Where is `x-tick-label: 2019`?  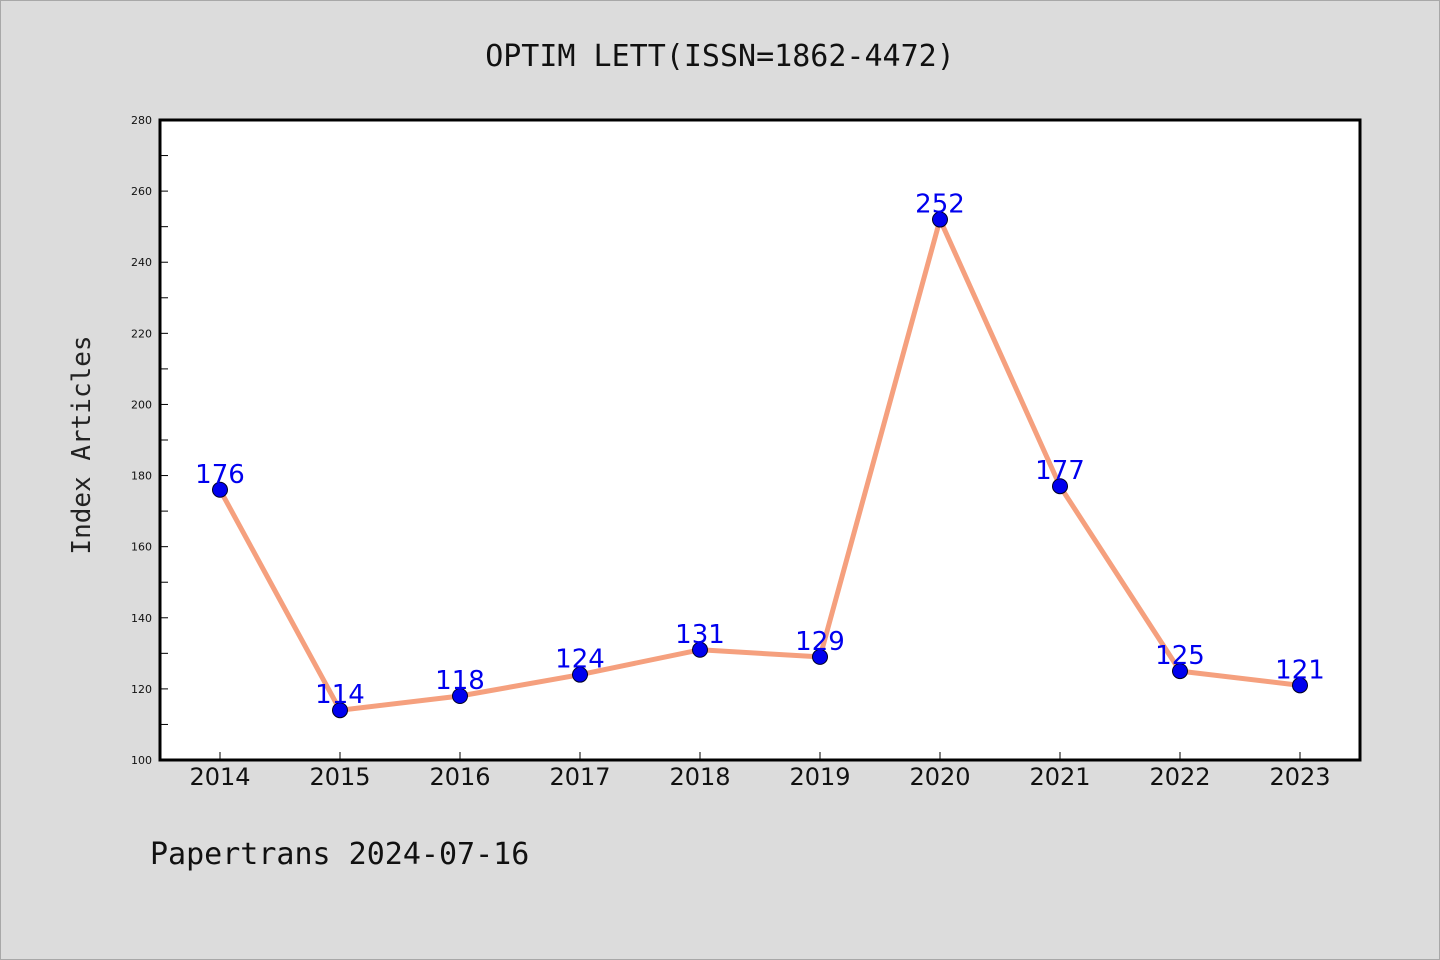
x-tick-label: 2019 is located at coordinates (819, 777).